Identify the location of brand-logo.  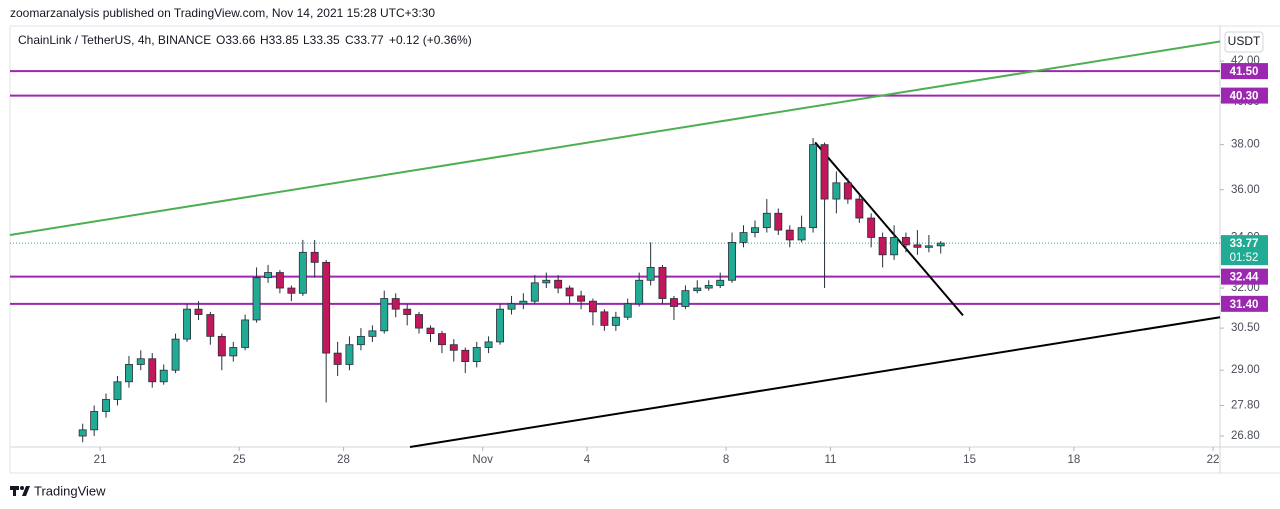
(20, 491).